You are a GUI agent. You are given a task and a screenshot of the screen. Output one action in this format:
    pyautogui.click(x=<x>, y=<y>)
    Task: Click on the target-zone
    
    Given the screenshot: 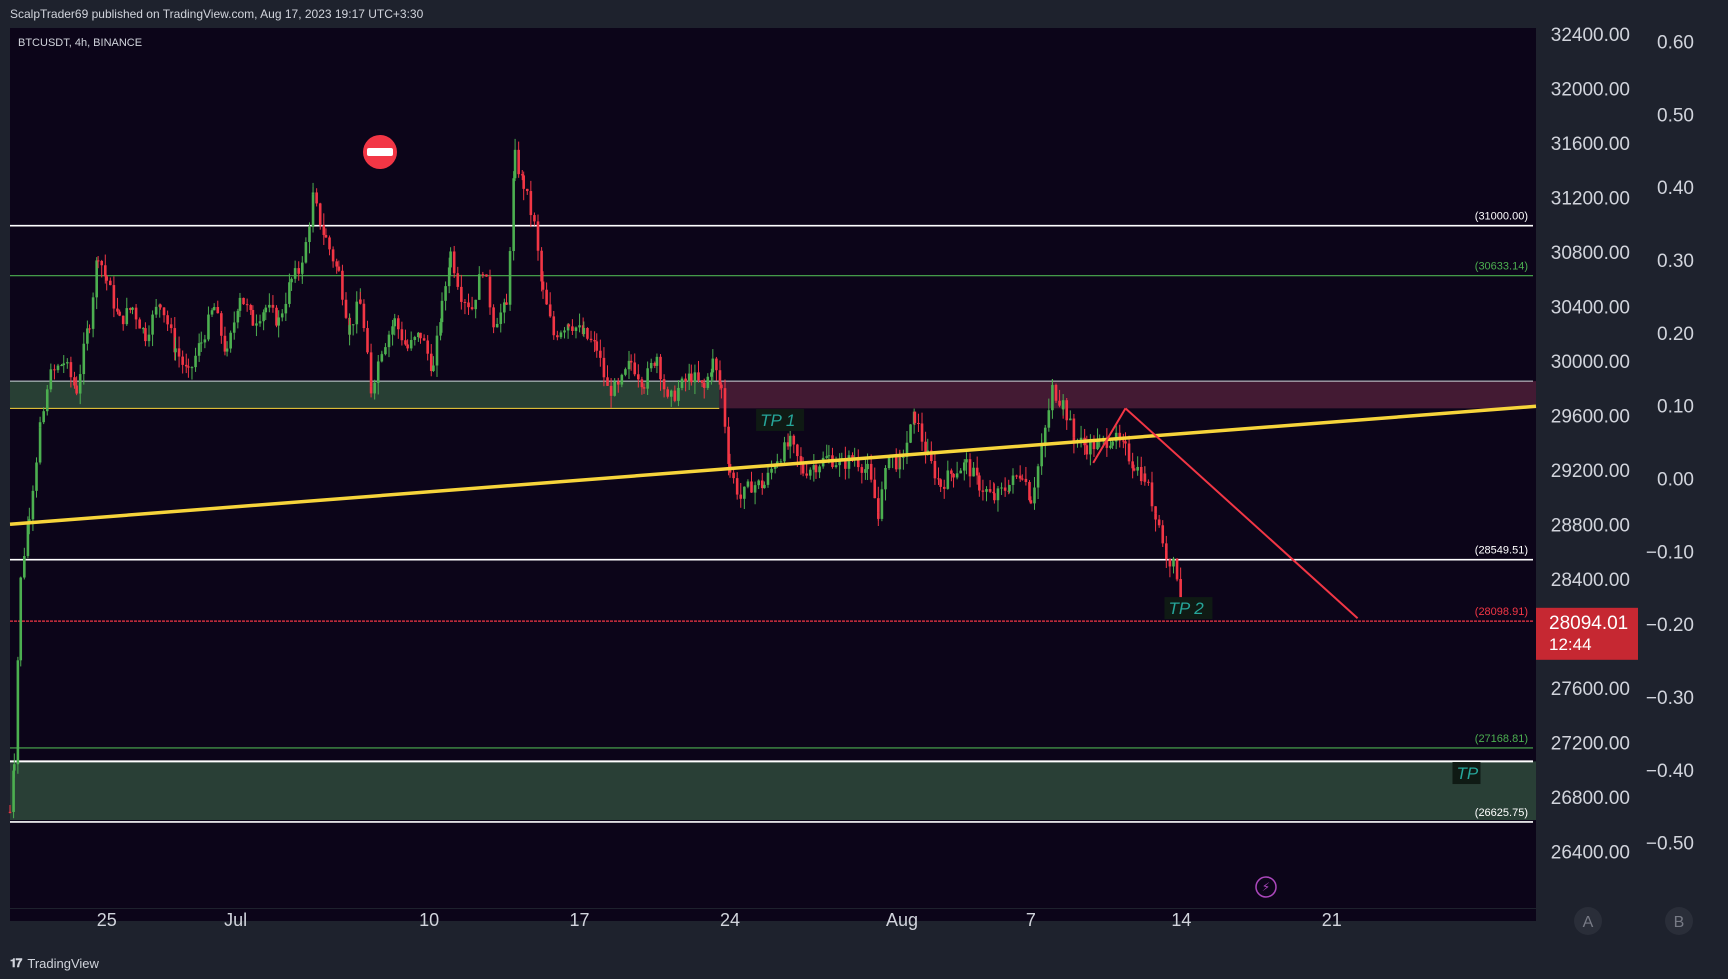 What is the action you would take?
    pyautogui.click(x=773, y=791)
    